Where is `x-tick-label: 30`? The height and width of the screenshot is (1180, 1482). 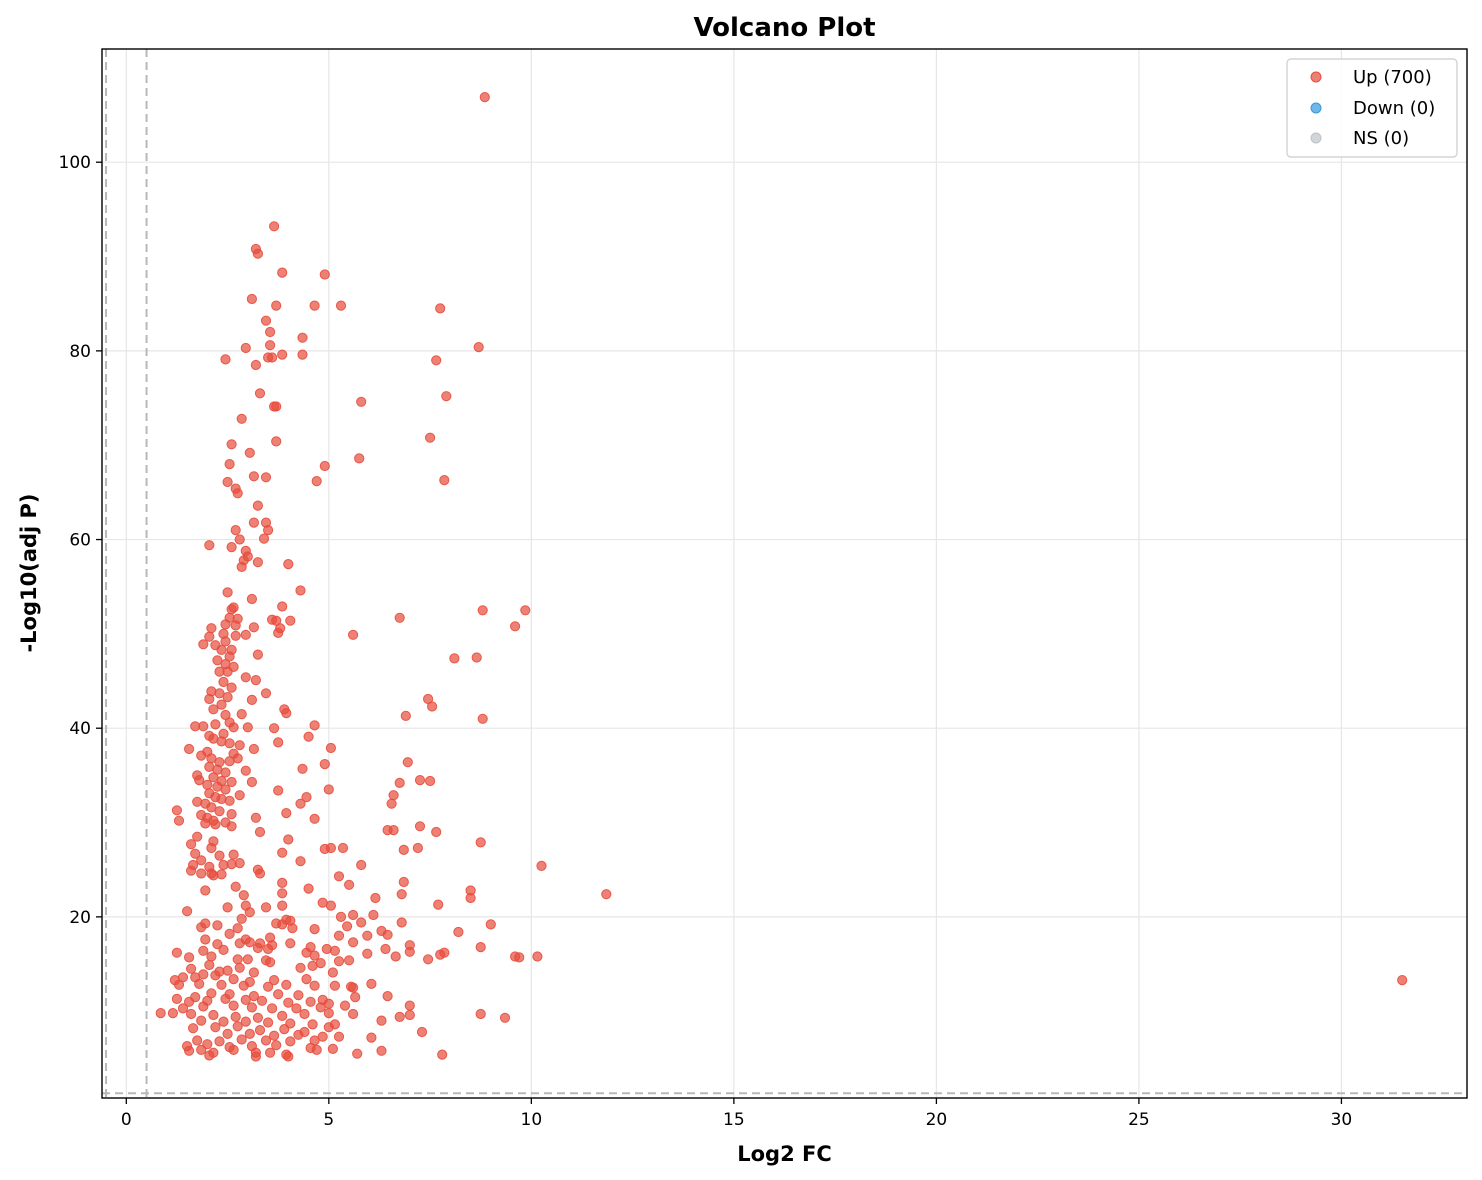 x-tick-label: 30 is located at coordinates (1342, 1120).